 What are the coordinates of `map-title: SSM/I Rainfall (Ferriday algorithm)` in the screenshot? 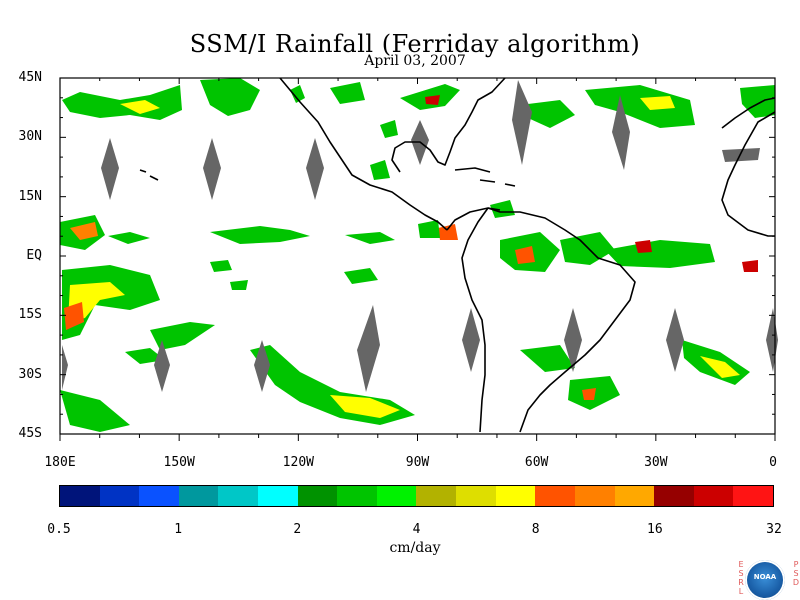 It's located at (415, 44).